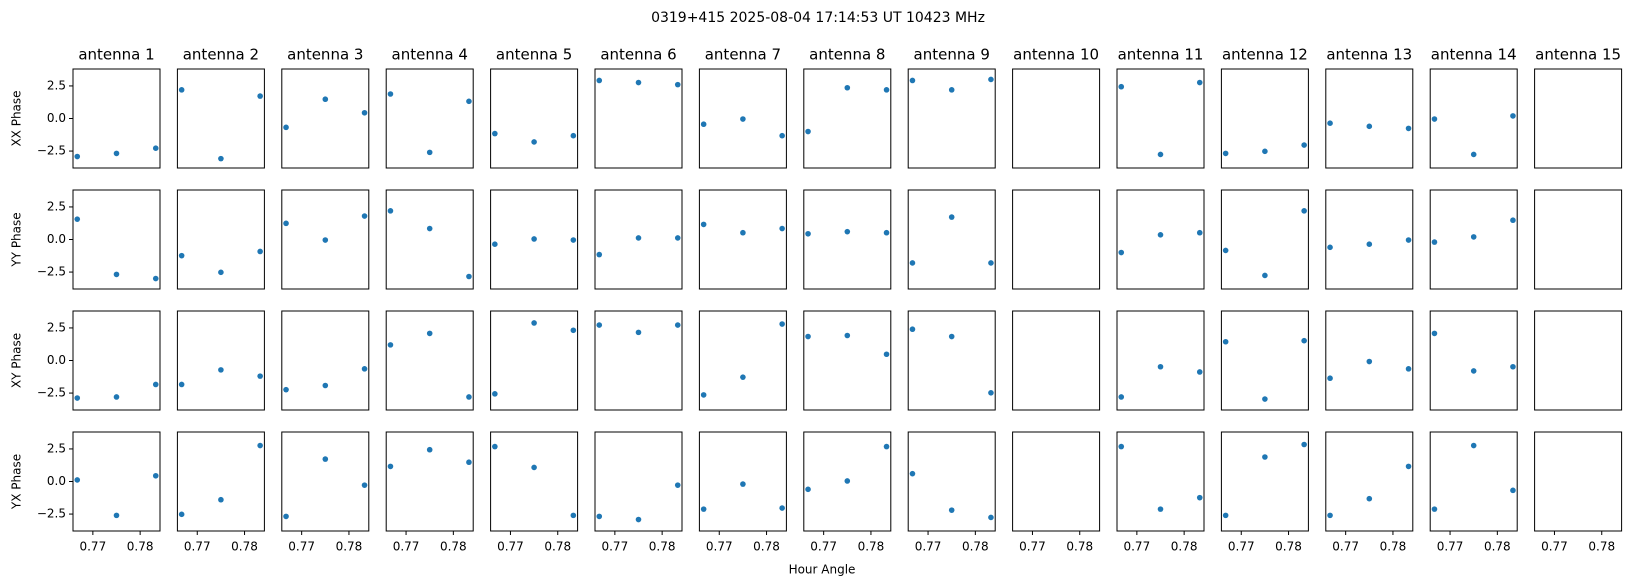 This screenshot has height=586, width=1636. What do you see at coordinates (822, 570) in the screenshot?
I see `x-axis-label: Hour Angle` at bounding box center [822, 570].